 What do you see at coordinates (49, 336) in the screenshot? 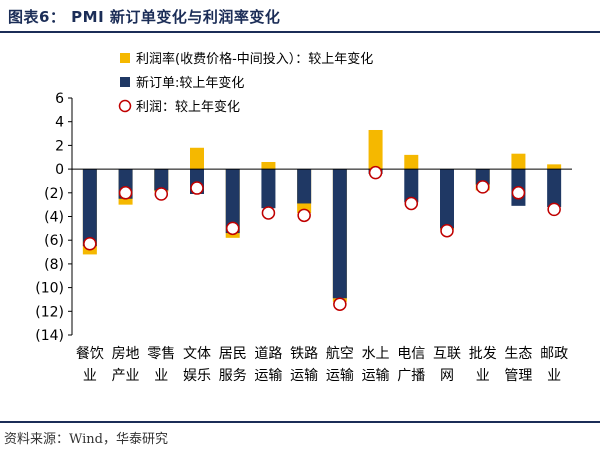
I see `y-tick-label: (14)` at bounding box center [49, 336].